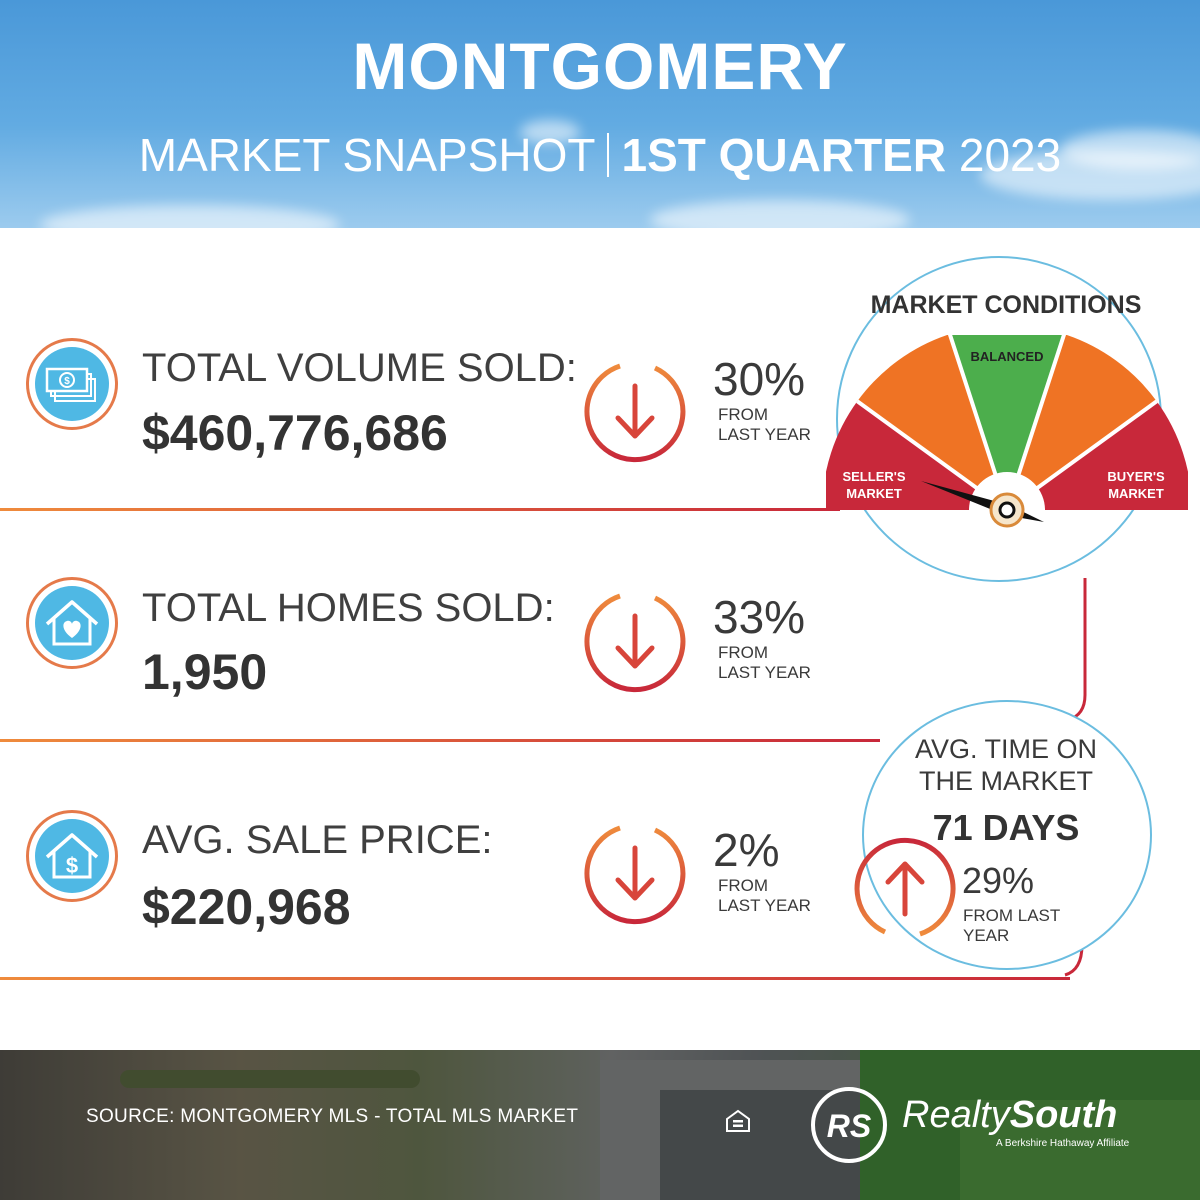 The height and width of the screenshot is (1200, 1200). Describe the element at coordinates (759, 379) in the screenshot. I see `change-percent: 30%` at that location.